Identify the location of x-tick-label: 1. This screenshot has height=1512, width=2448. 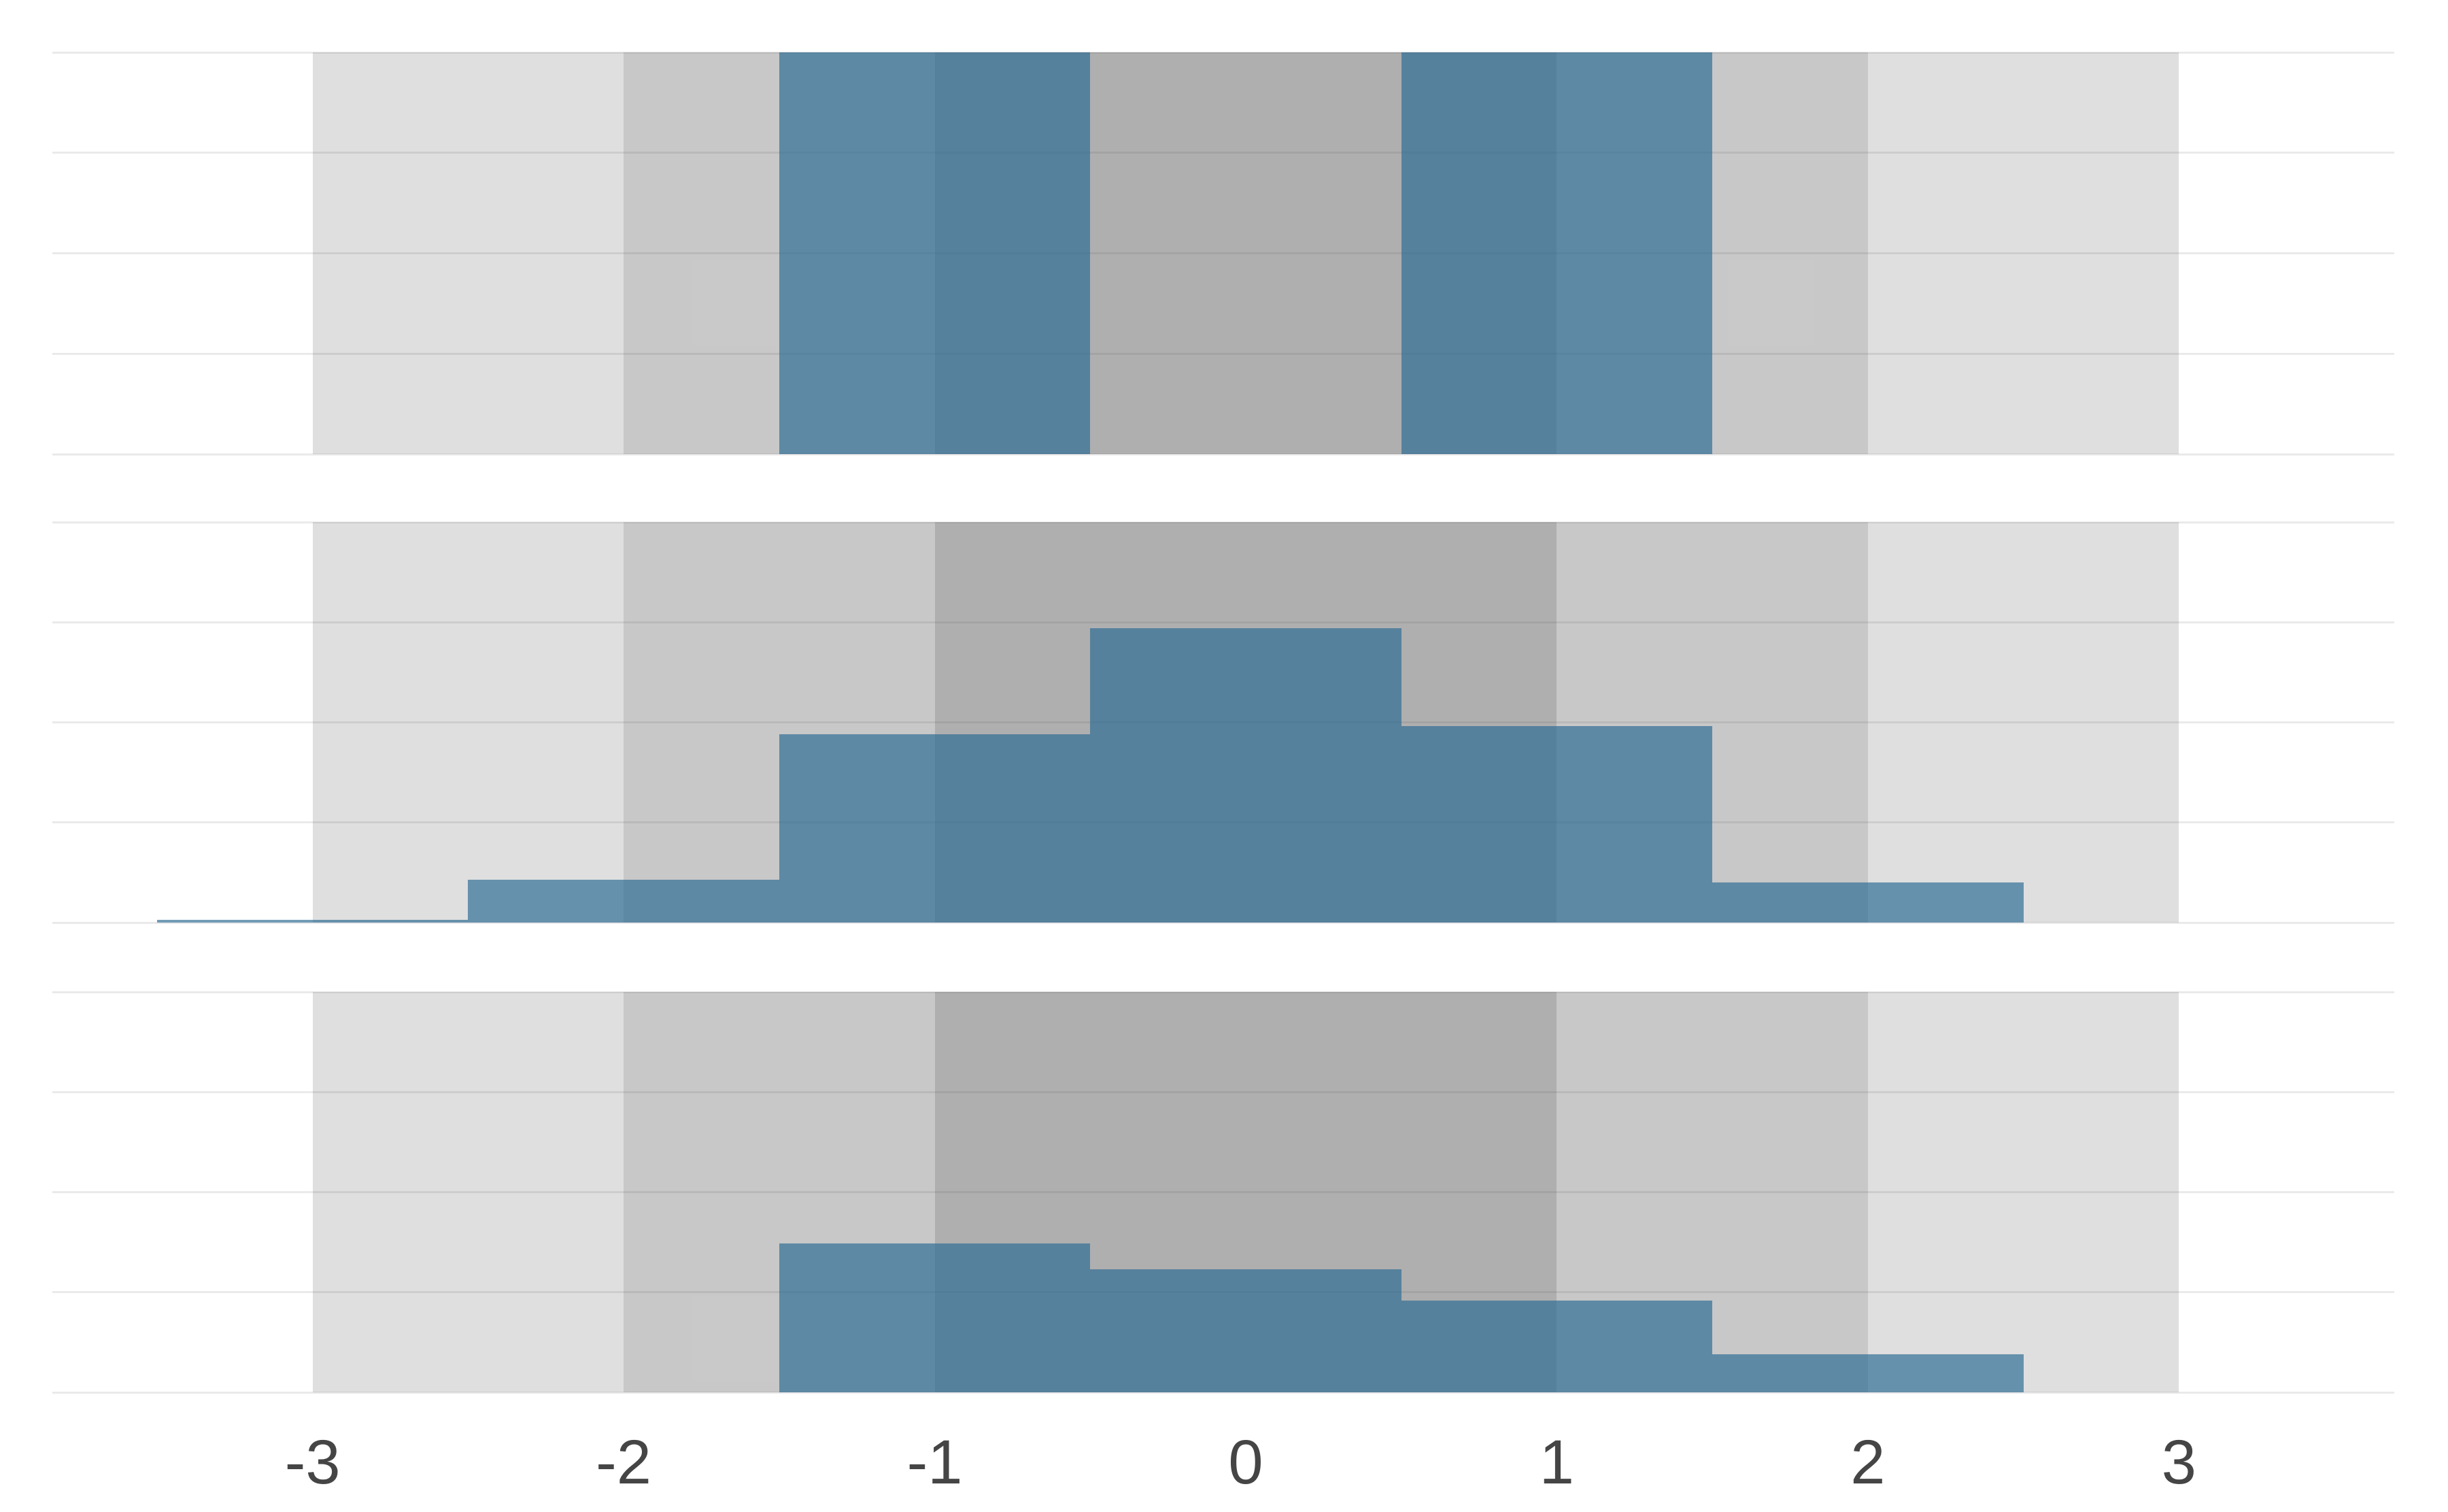
(1557, 1462).